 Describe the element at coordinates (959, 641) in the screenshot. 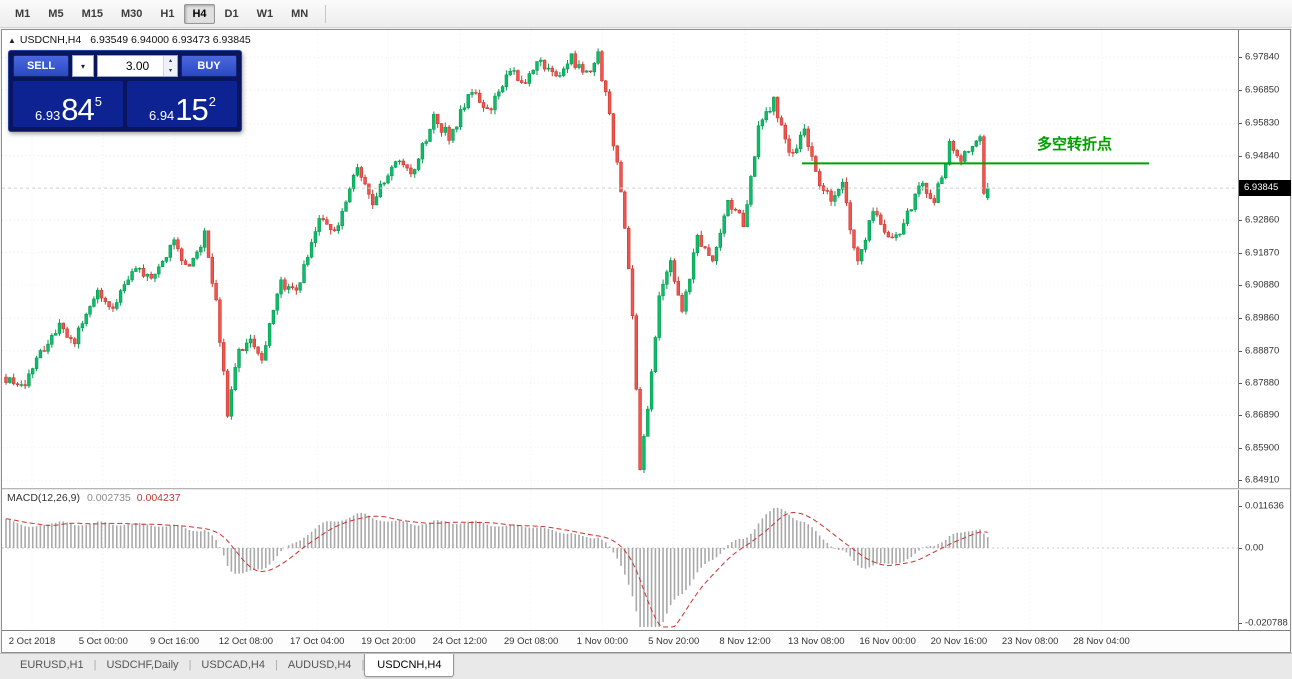

I see `time-axis-label: 20 Nov 16:00` at that location.